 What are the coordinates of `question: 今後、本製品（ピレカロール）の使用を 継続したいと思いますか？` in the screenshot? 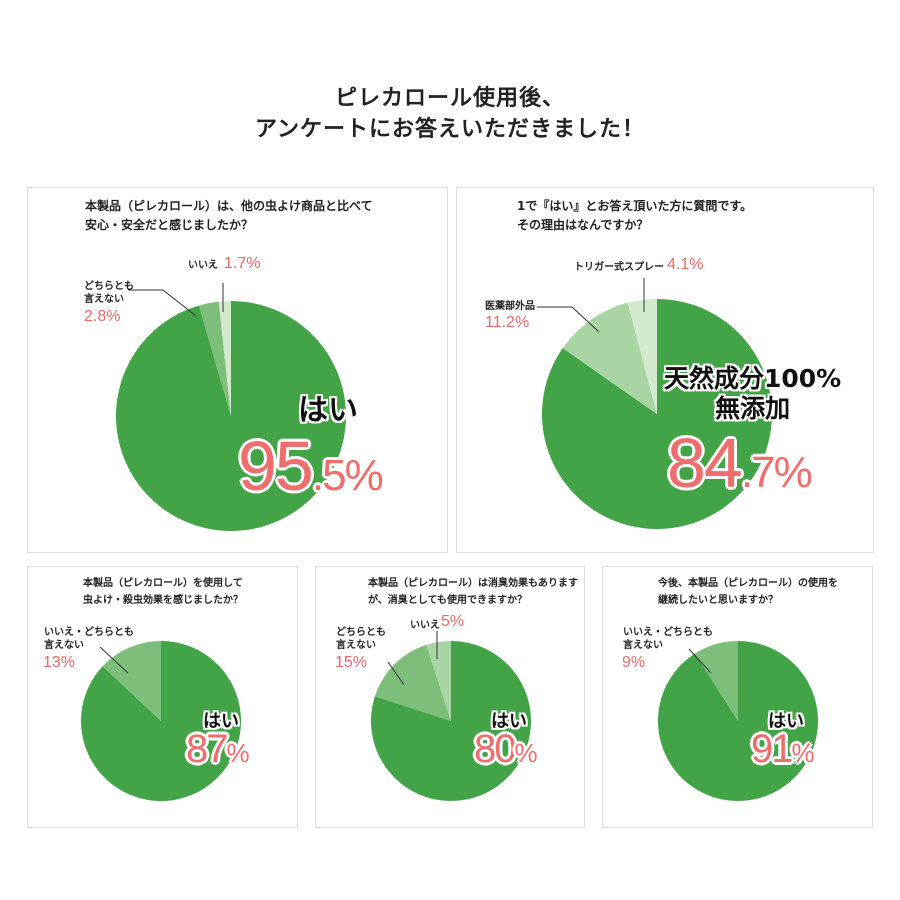 It's located at (748, 592).